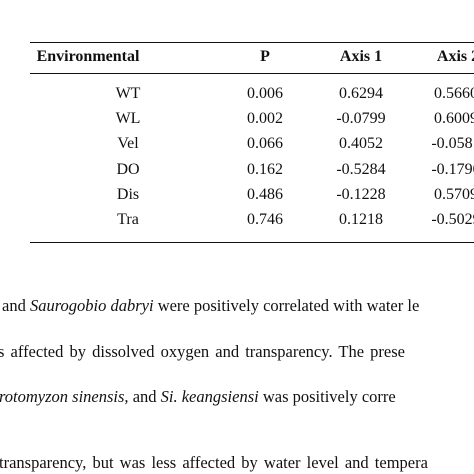 This screenshot has height=474, width=474. What do you see at coordinates (128, 144) in the screenshot?
I see `row-label: Vel` at bounding box center [128, 144].